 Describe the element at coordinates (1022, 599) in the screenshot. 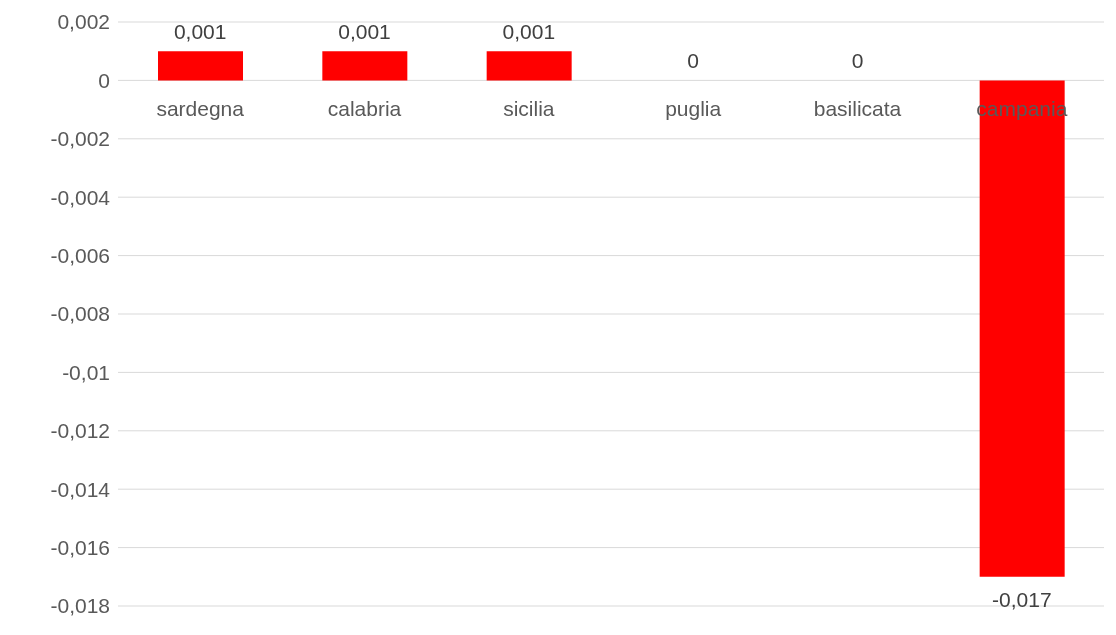

I see `data-label: -0,017` at that location.